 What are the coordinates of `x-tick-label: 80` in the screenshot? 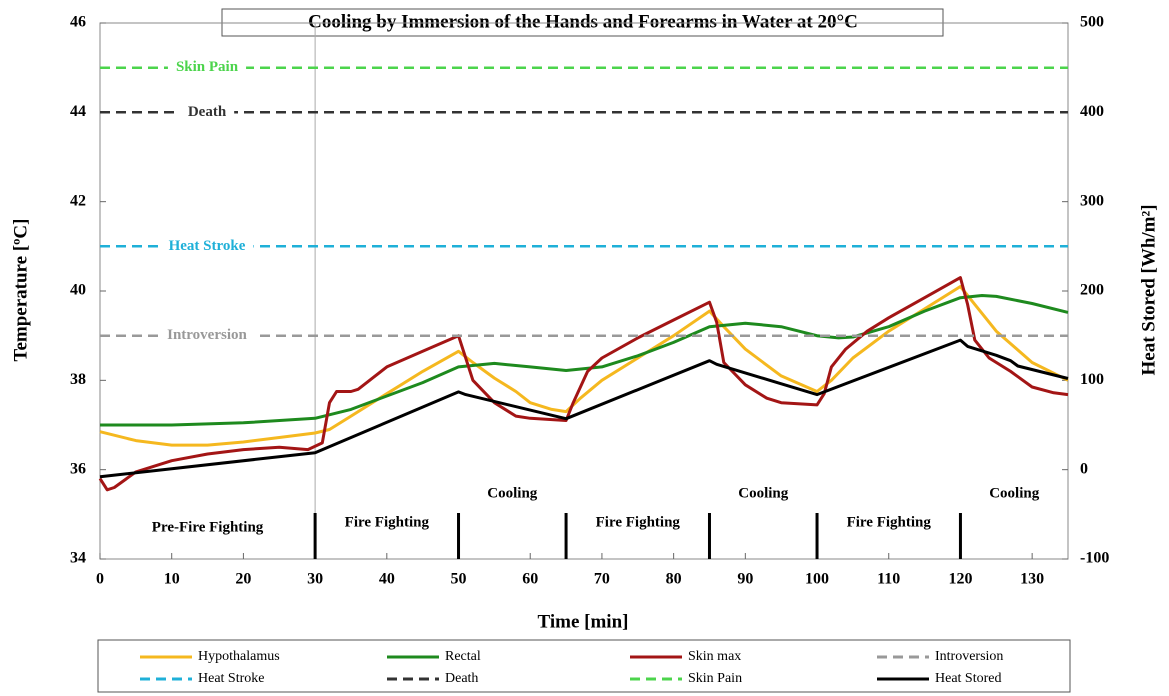 It's located at (674, 579).